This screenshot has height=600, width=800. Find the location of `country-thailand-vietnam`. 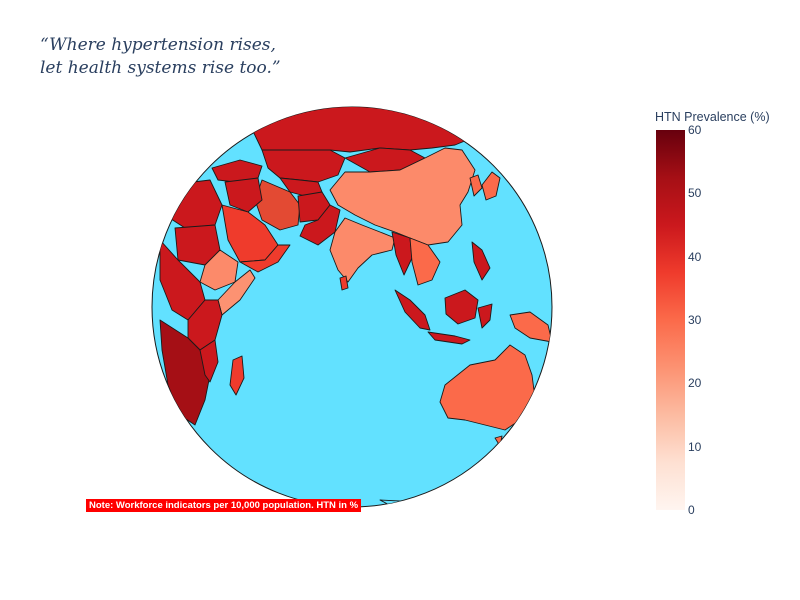

country-thailand-vietnam is located at coordinates (425, 261).